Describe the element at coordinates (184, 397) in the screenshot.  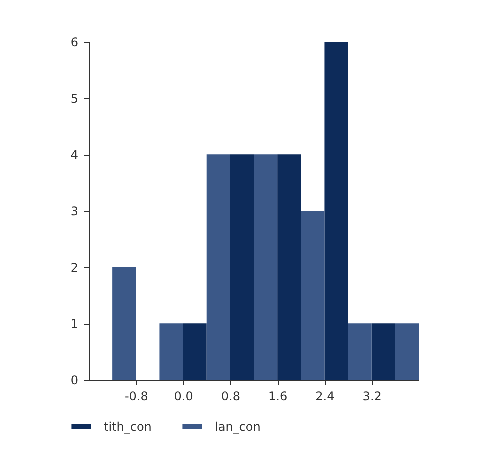
I see `x-tick-label: 0.0` at that location.